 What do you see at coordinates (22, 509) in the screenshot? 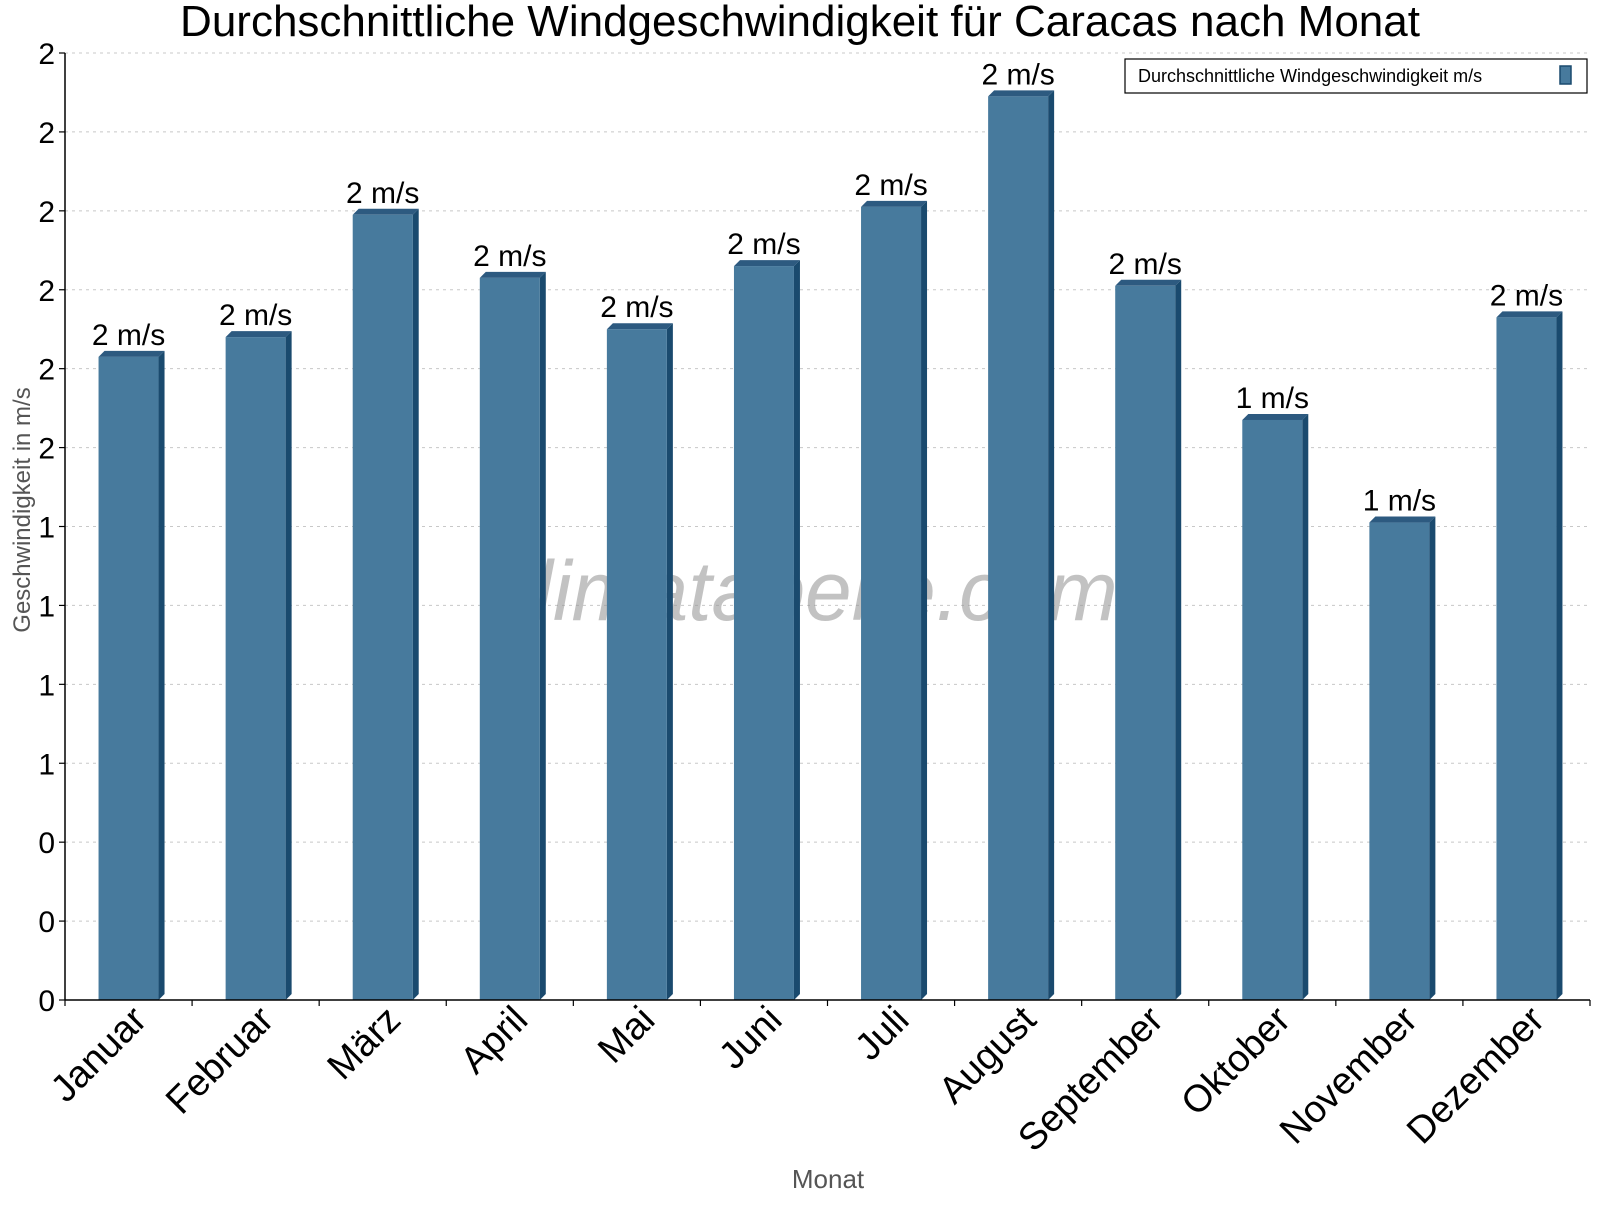
I see `y-axis-title: Geschwindigkeit in m/s` at bounding box center [22, 509].